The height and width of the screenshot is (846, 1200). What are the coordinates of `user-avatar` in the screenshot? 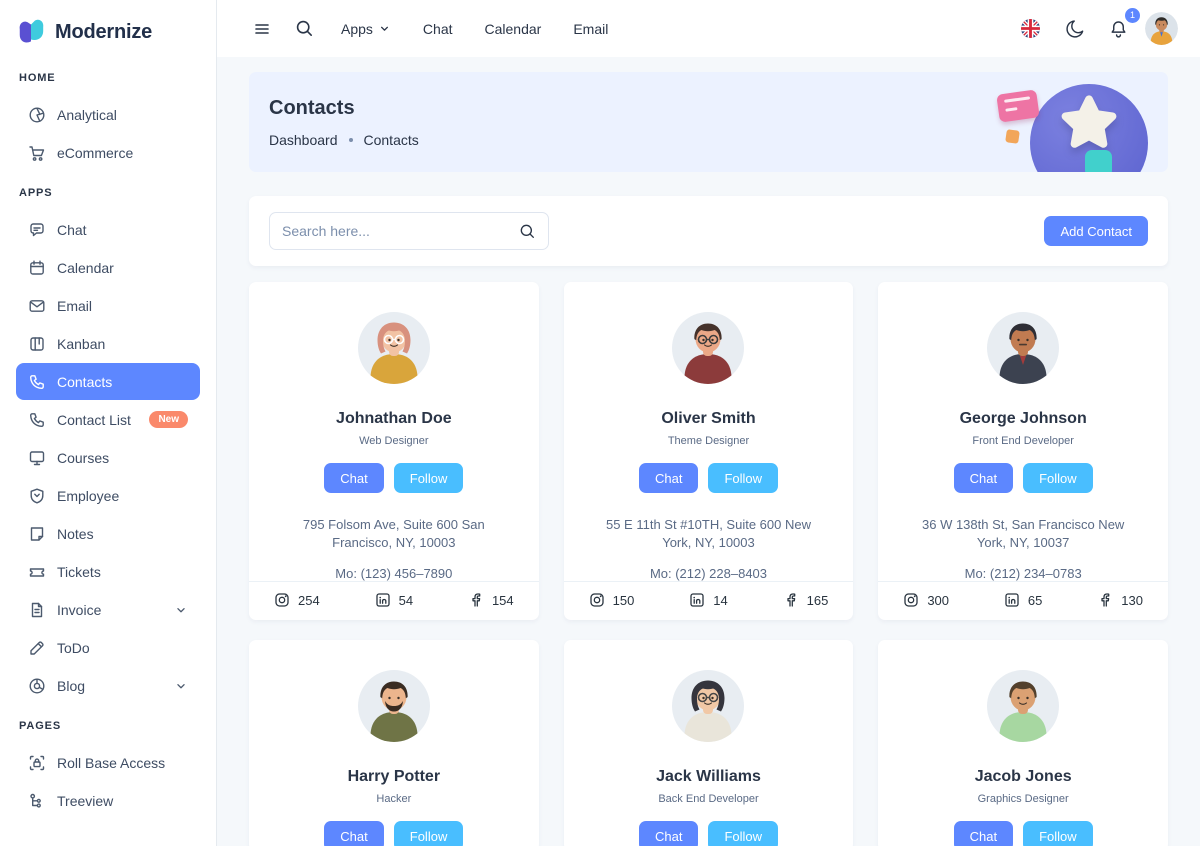 It's located at (1161, 28).